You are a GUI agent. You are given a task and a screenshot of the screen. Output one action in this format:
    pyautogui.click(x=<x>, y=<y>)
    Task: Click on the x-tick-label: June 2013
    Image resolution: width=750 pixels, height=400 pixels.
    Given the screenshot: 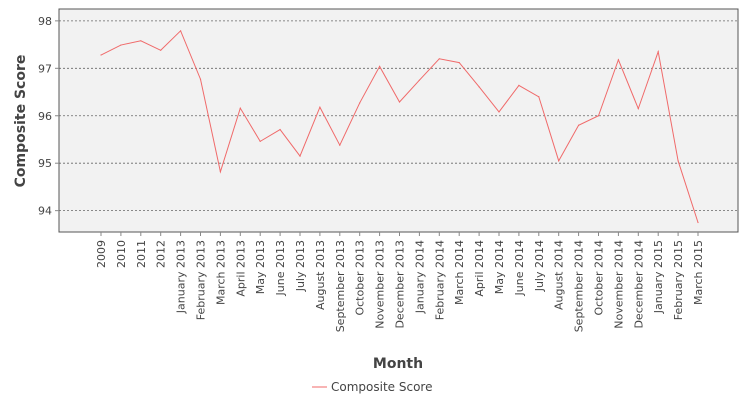 What is the action you would take?
    pyautogui.click(x=280, y=268)
    